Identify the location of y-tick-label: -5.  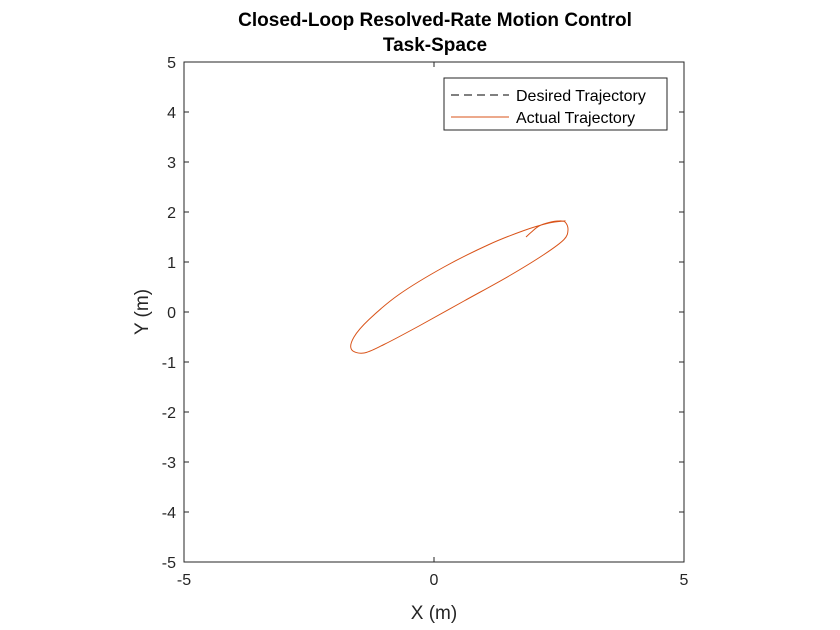
(169, 563).